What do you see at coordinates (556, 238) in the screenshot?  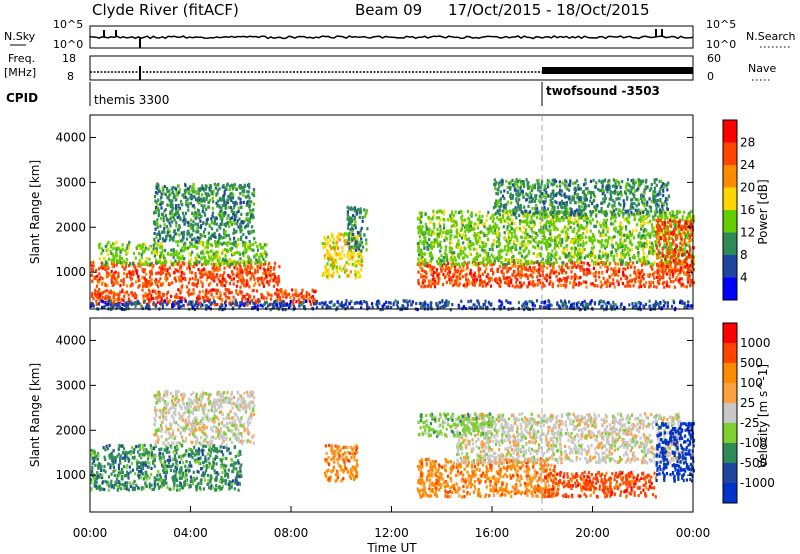 I see `echo-region` at bounding box center [556, 238].